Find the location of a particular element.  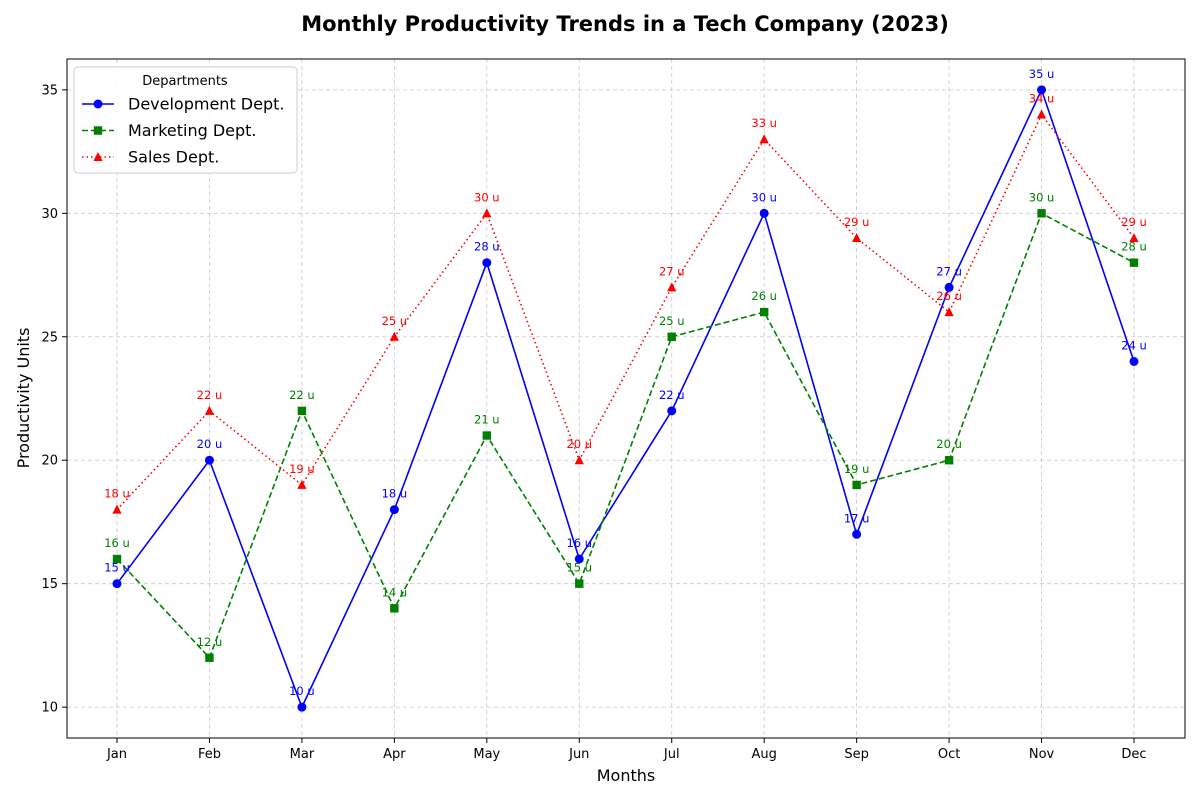

data-label: 25 u is located at coordinates (672, 321).